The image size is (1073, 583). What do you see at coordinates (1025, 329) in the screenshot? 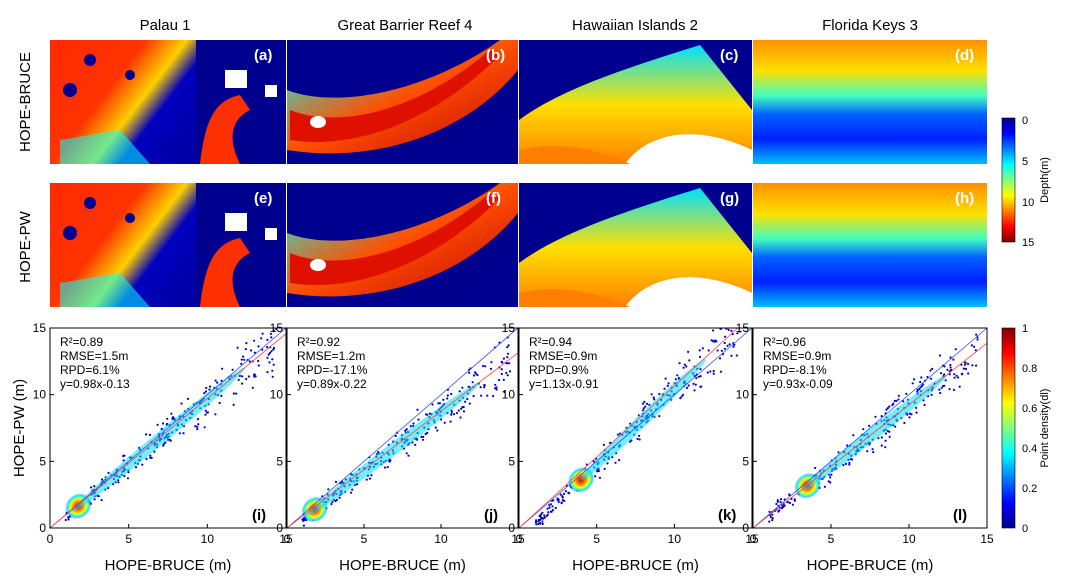
I see `density-colorbar-tick: 1` at bounding box center [1025, 329].